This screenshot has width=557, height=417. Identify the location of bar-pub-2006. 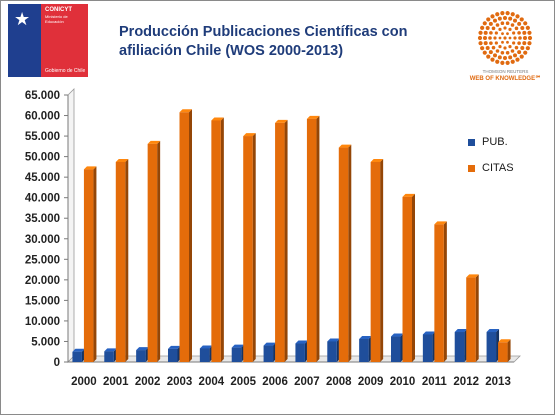
(268, 353).